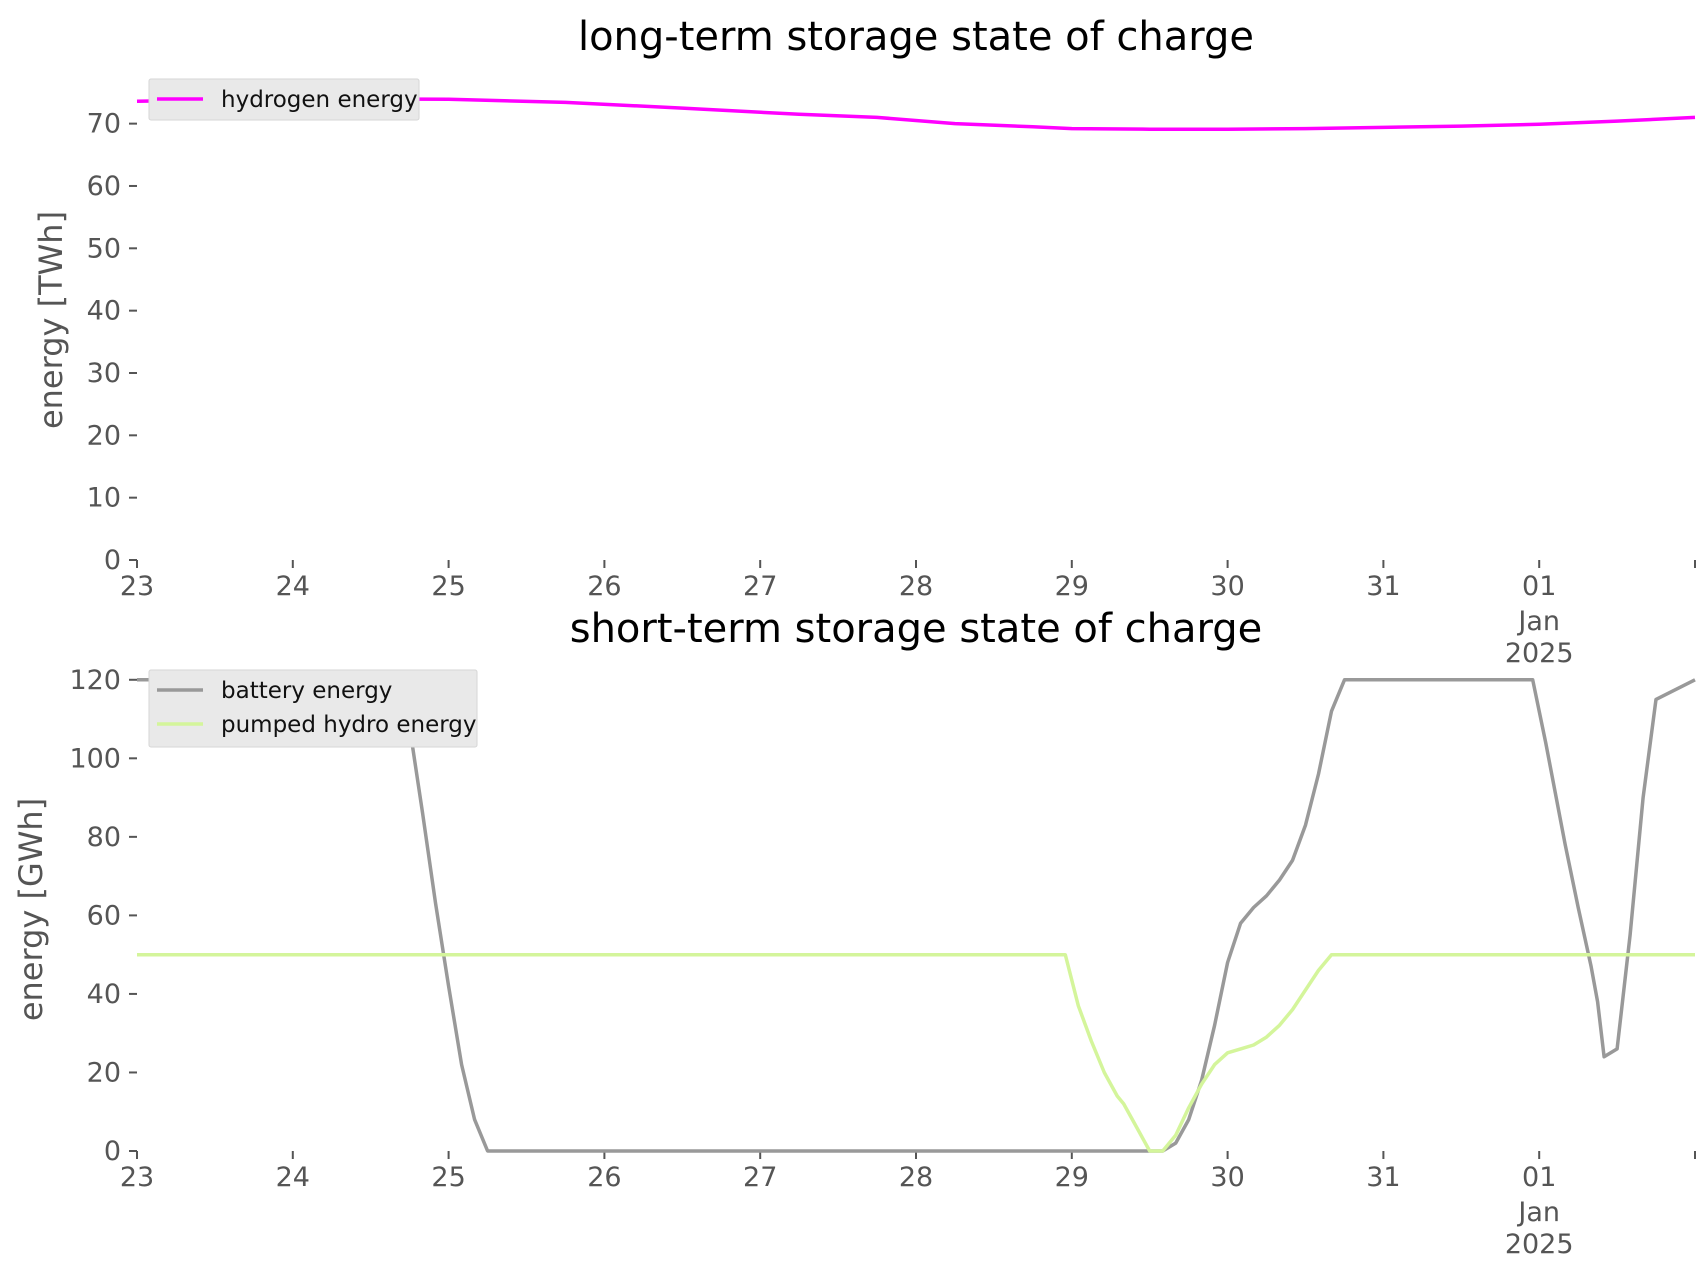 This screenshot has height=1277, width=1706. I want to click on y-axis-label: energy [GWh], so click(31, 909).